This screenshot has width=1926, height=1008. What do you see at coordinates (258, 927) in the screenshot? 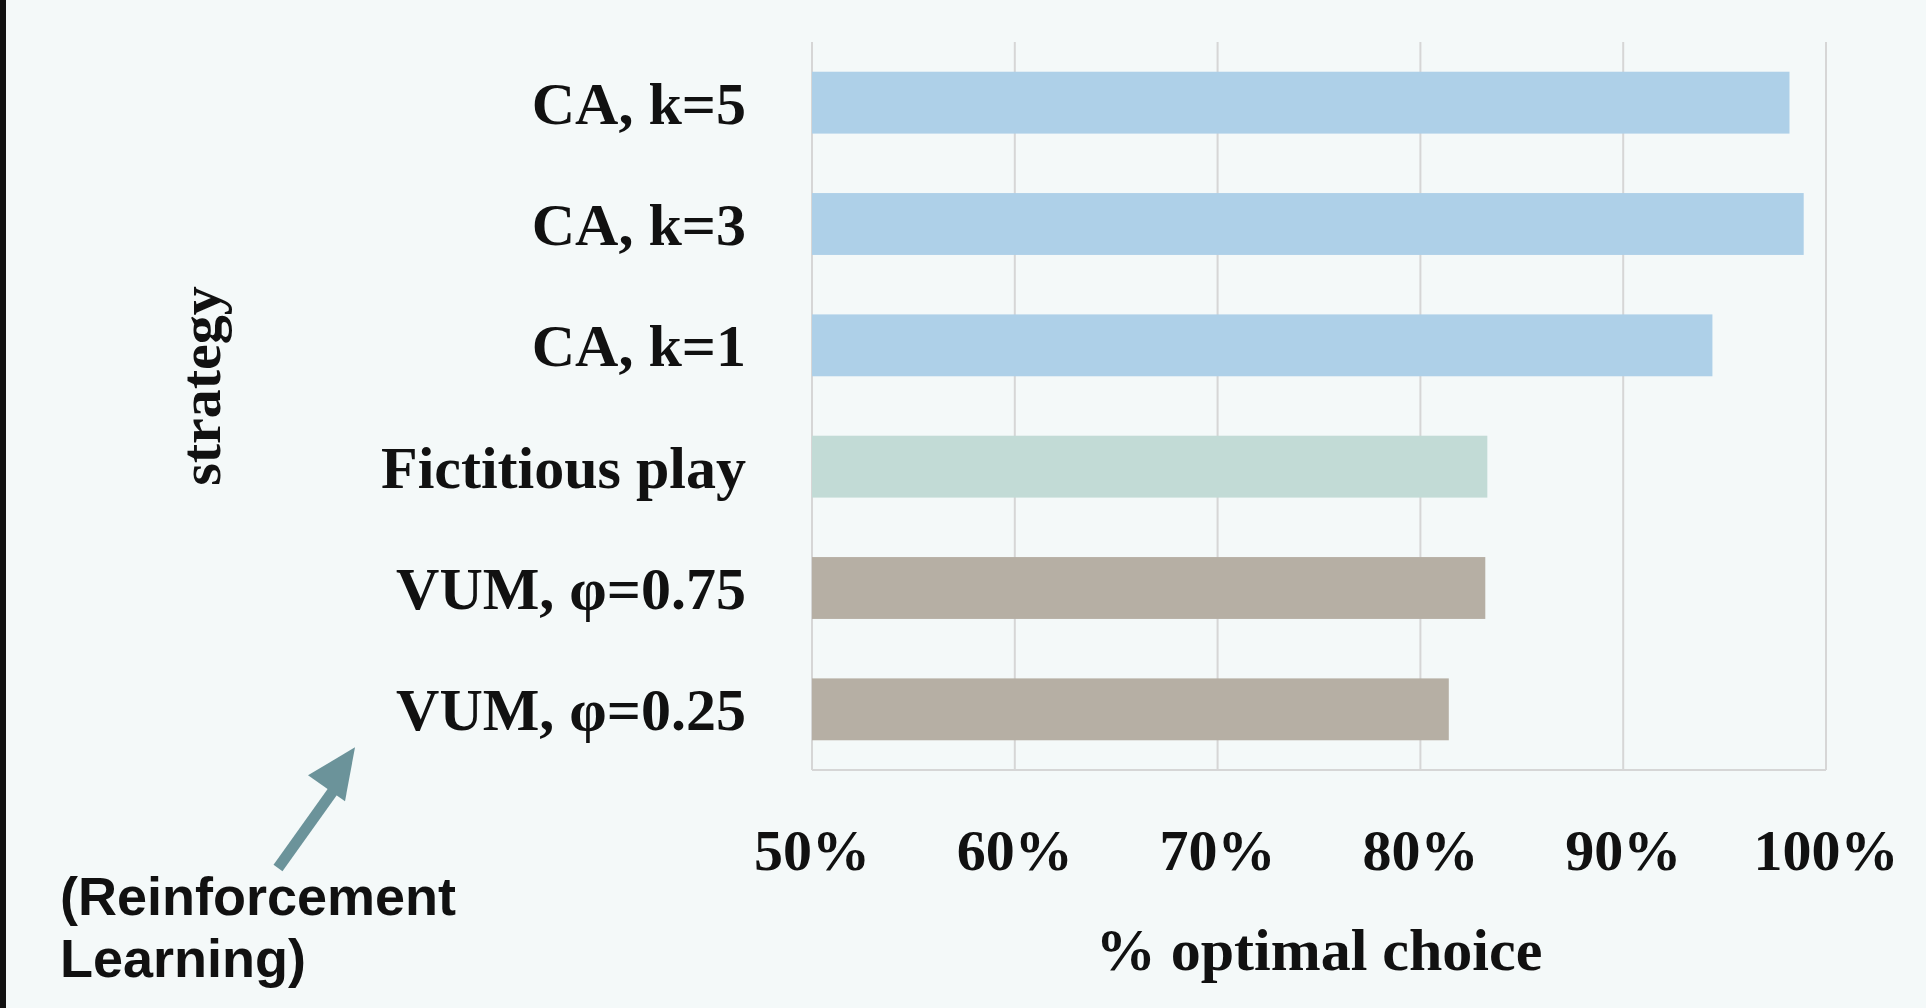
I see `text: (Reinforcement Learning)` at bounding box center [258, 927].